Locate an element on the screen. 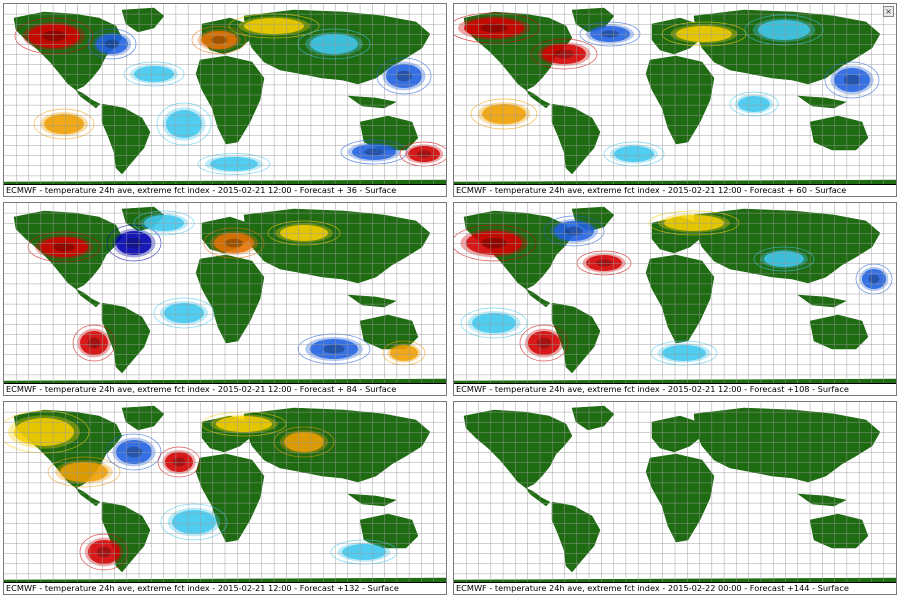 The height and width of the screenshot is (600, 900). world-map-60h is located at coordinates (675, 95).